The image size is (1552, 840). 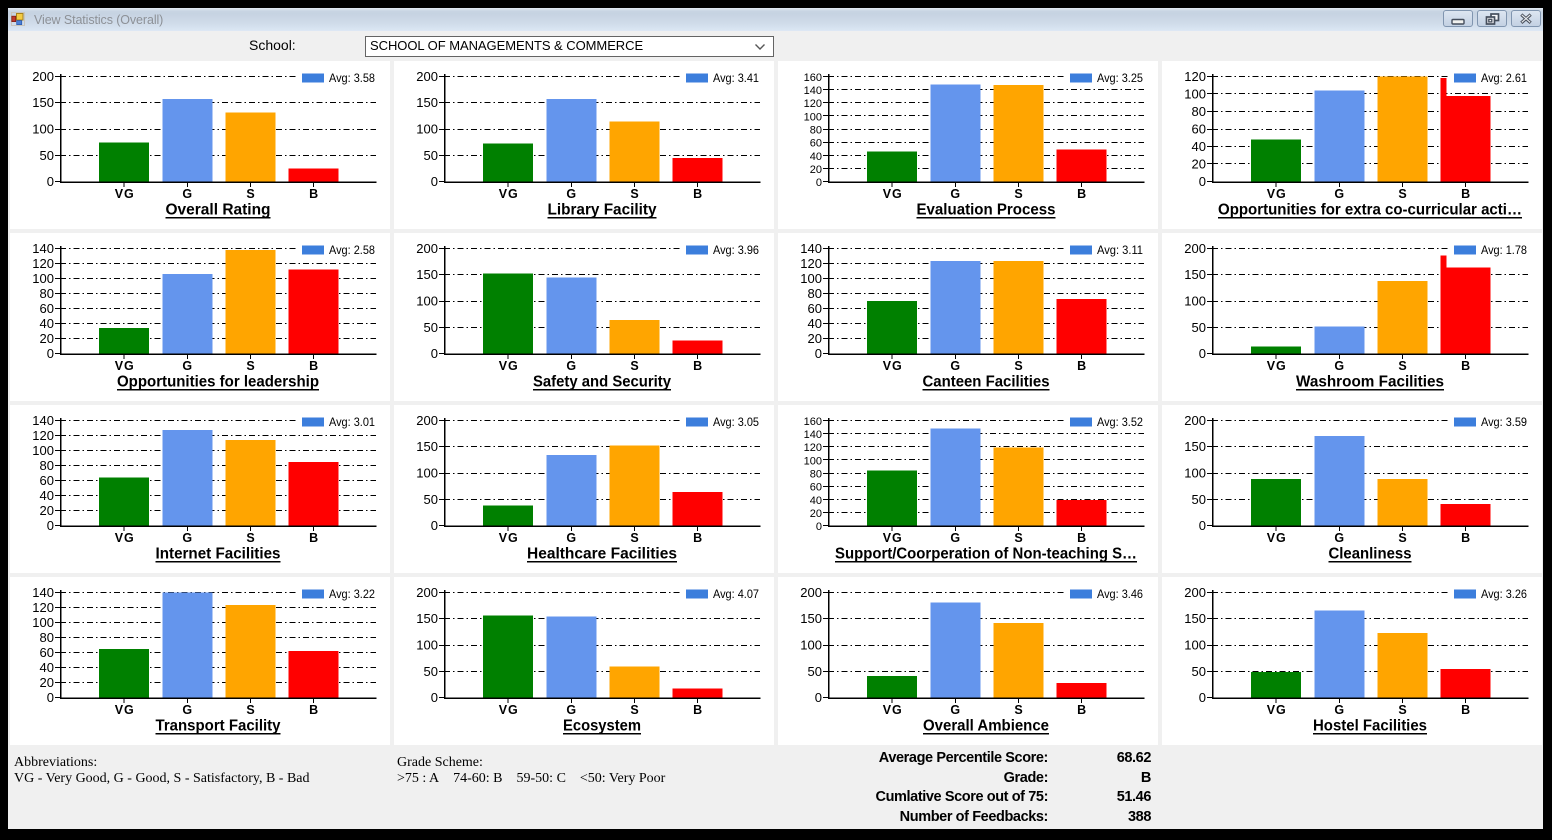 What do you see at coordinates (218, 554) in the screenshot?
I see `svg-text: Internet Facilities` at bounding box center [218, 554].